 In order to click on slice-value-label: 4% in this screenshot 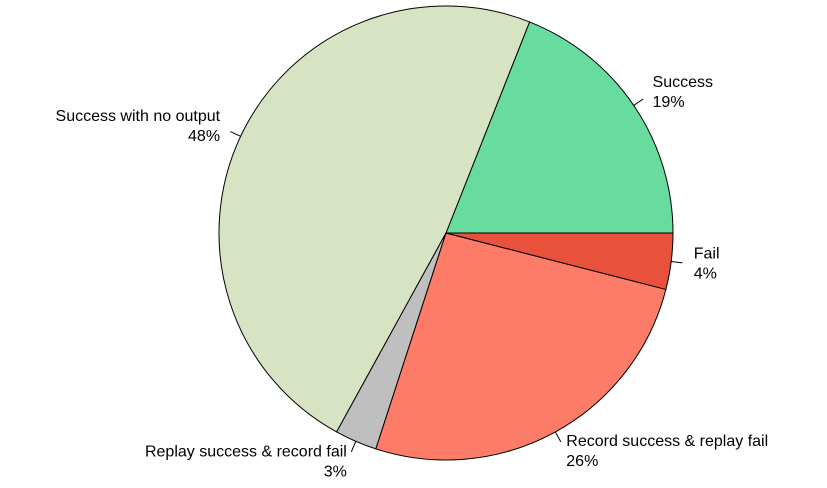, I will do `click(705, 274)`.